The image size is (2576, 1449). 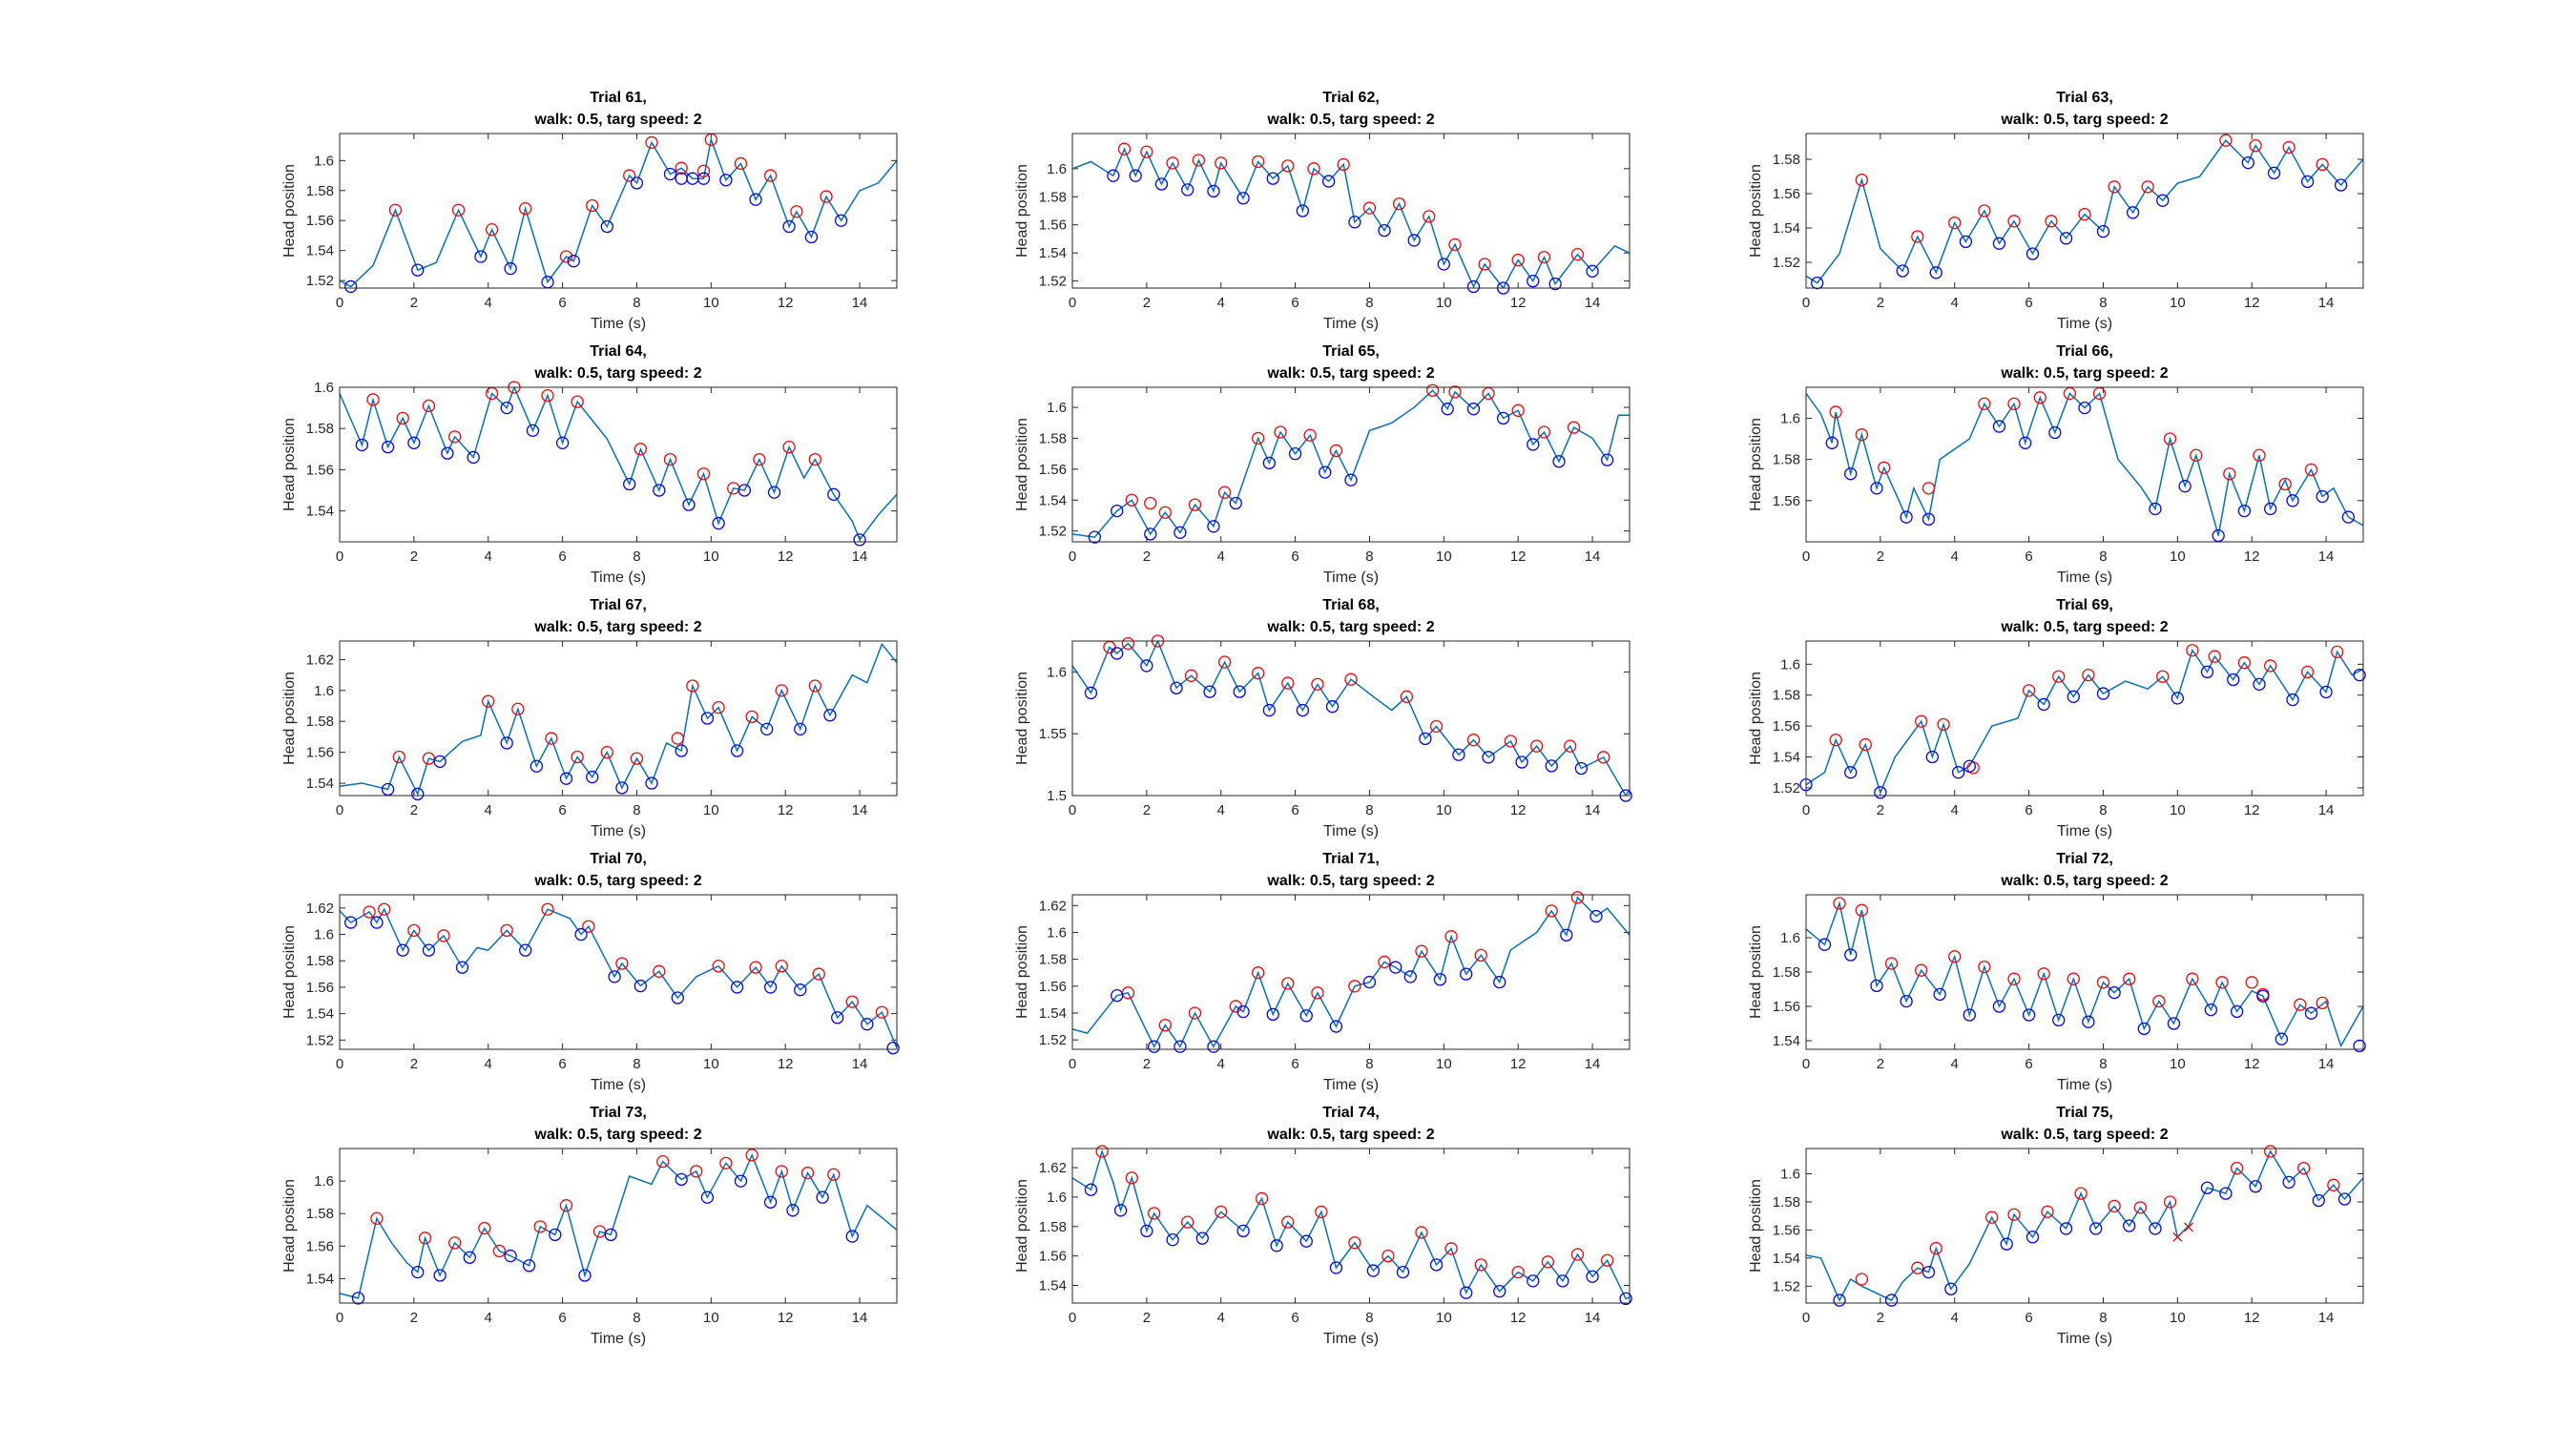 I want to click on x-tick-label: 6, so click(x=1294, y=1064).